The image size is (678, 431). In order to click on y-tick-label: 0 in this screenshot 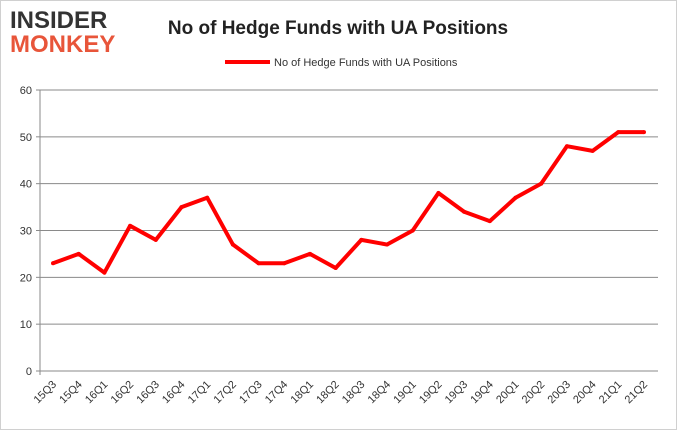, I will do `click(29, 372)`.